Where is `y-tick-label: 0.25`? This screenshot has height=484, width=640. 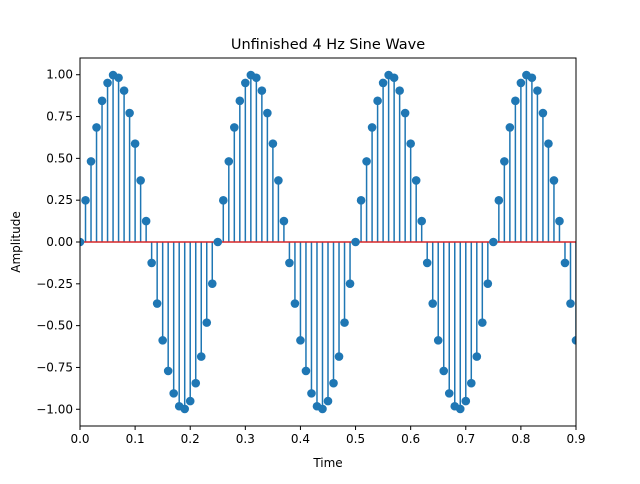 y-tick-label: 0.25 is located at coordinates (59, 200).